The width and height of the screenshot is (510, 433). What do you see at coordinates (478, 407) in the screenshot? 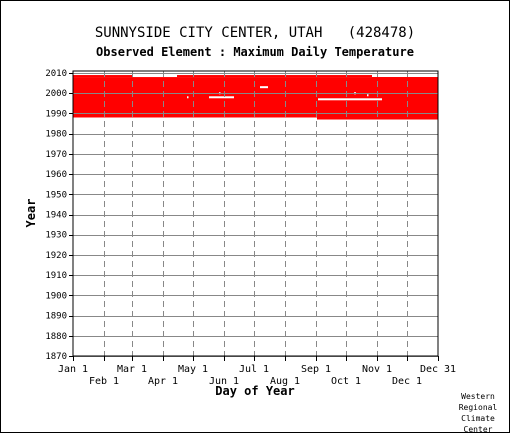
I see `credit-line: Regional` at bounding box center [478, 407].